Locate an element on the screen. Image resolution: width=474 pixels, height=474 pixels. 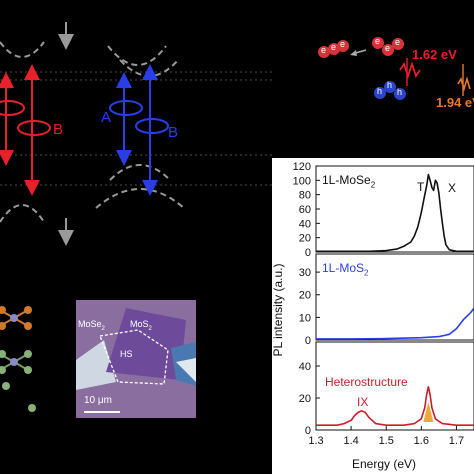
label-b-red: B is located at coordinates (58, 129).